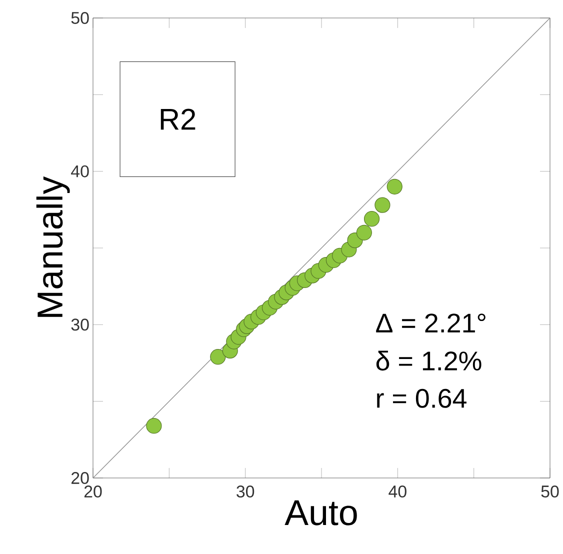  Describe the element at coordinates (397, 492) in the screenshot. I see `x-tick-label: 40` at that location.